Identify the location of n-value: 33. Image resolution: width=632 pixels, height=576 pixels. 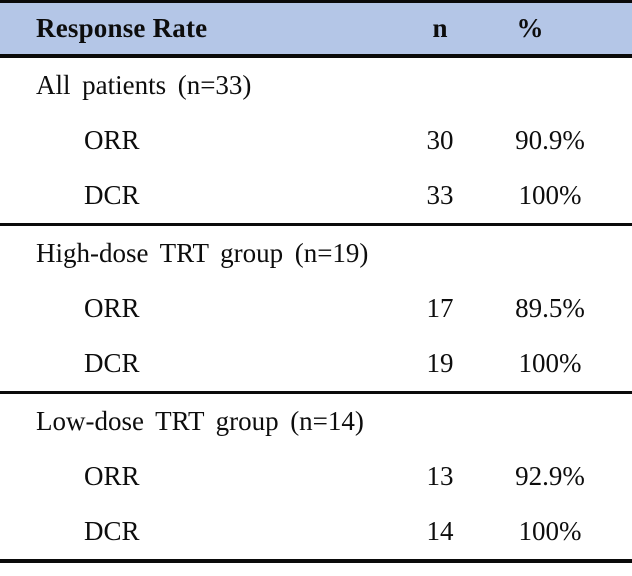
(440, 195).